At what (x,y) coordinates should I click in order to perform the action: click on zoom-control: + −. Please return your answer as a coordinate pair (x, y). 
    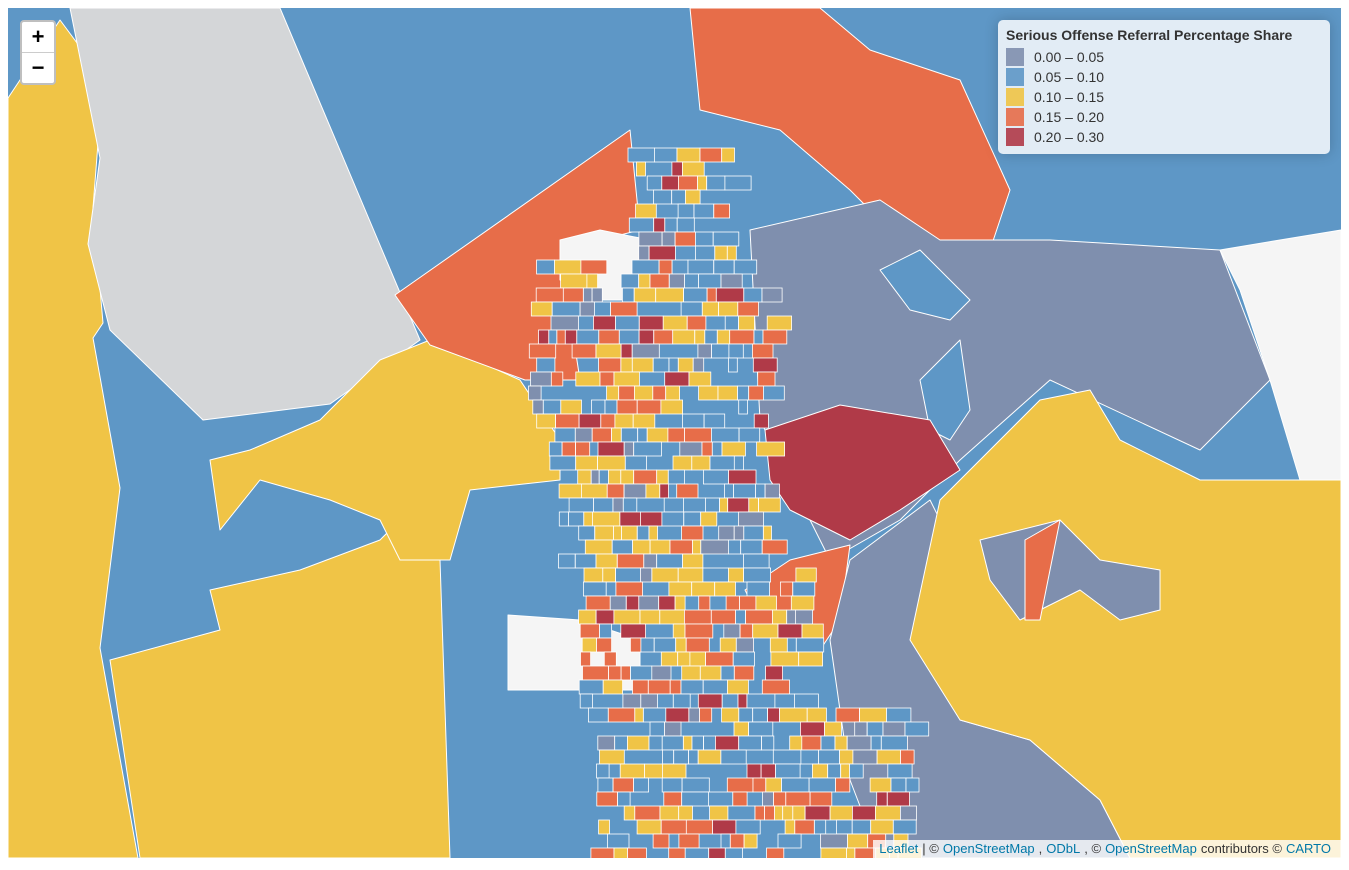
    Looking at the image, I should click on (38, 52).